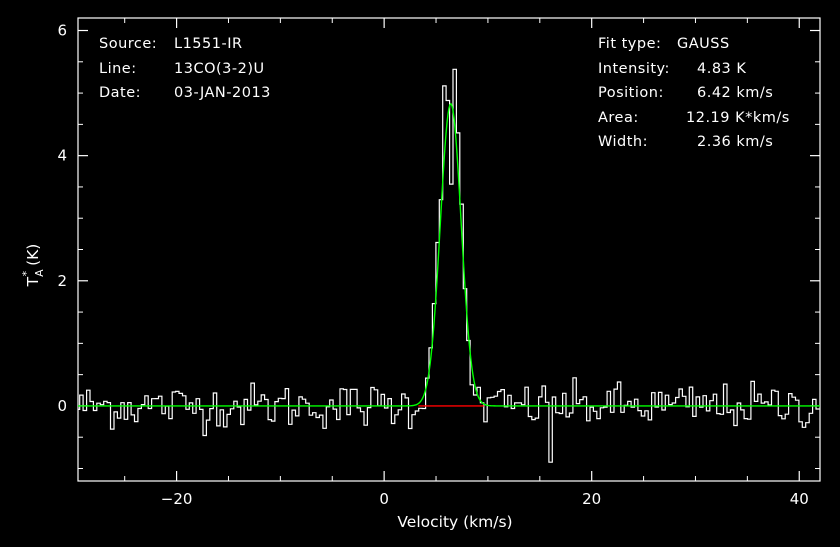 The height and width of the screenshot is (547, 840). Describe the element at coordinates (703, 44) in the screenshot. I see `fit-type-value: GAUSS` at that location.